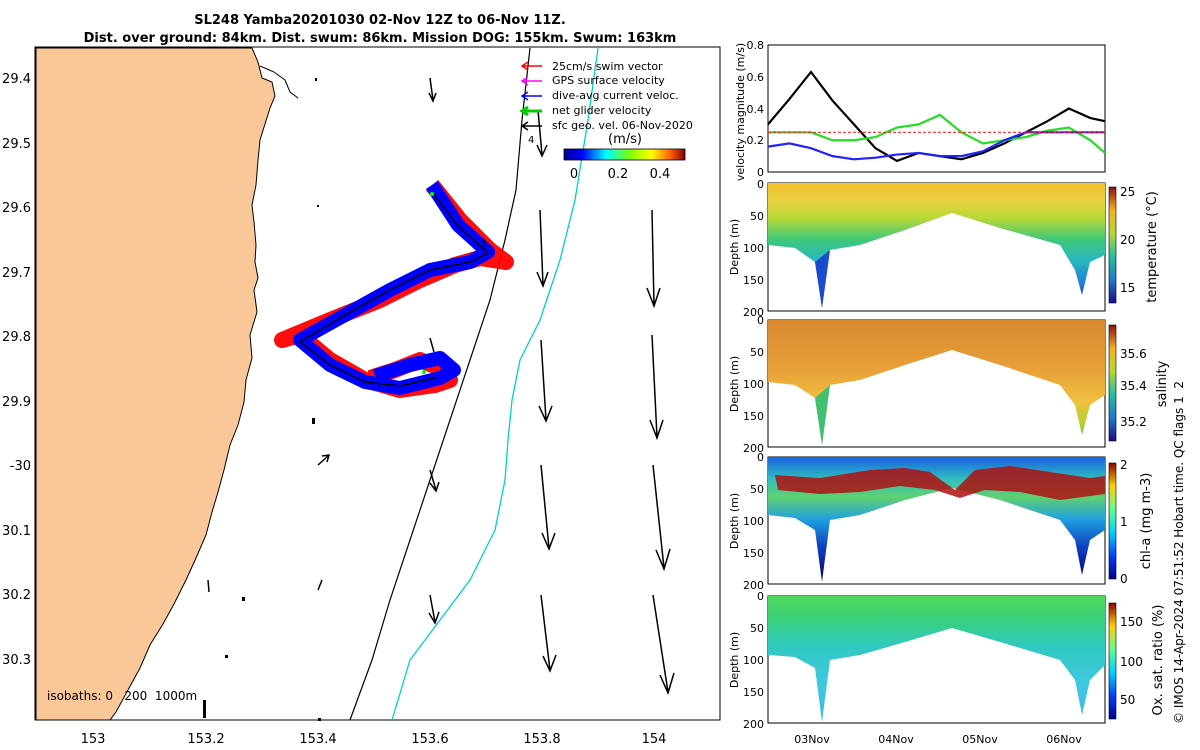  What do you see at coordinates (980, 739) in the screenshot?
I see `date-tick: 05Nov` at bounding box center [980, 739].